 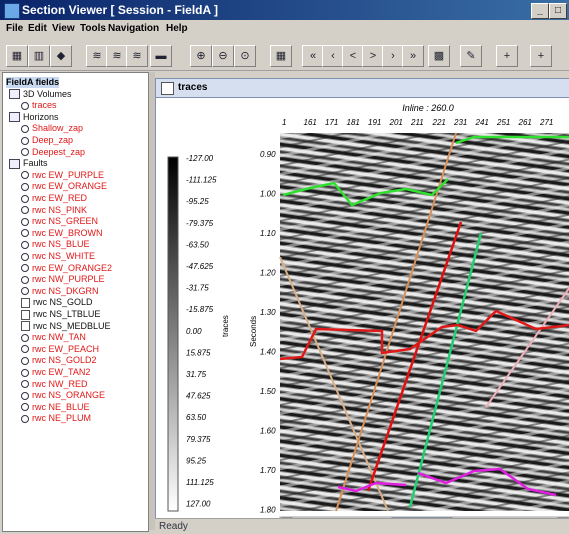 I want to click on next-icon: >, so click(x=373, y=56).